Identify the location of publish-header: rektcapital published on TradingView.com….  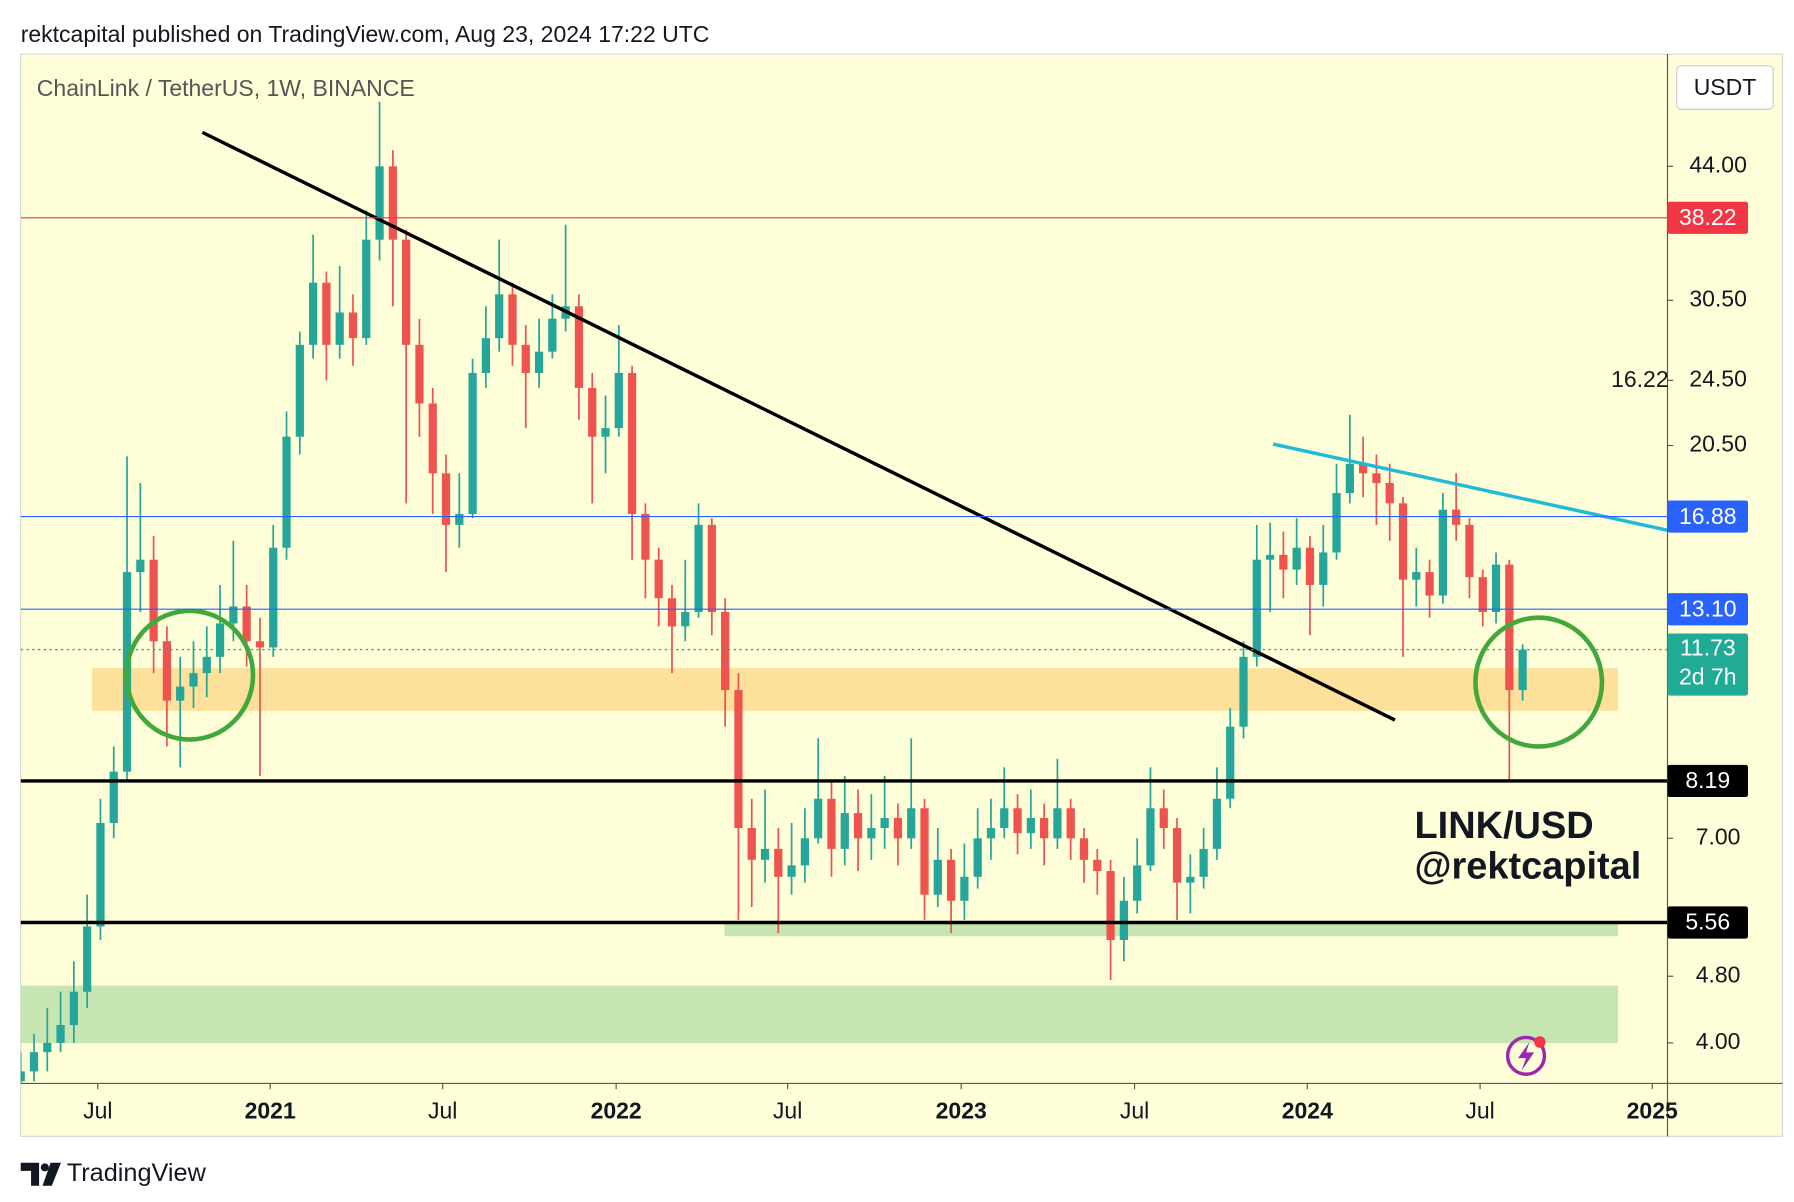
(365, 34).